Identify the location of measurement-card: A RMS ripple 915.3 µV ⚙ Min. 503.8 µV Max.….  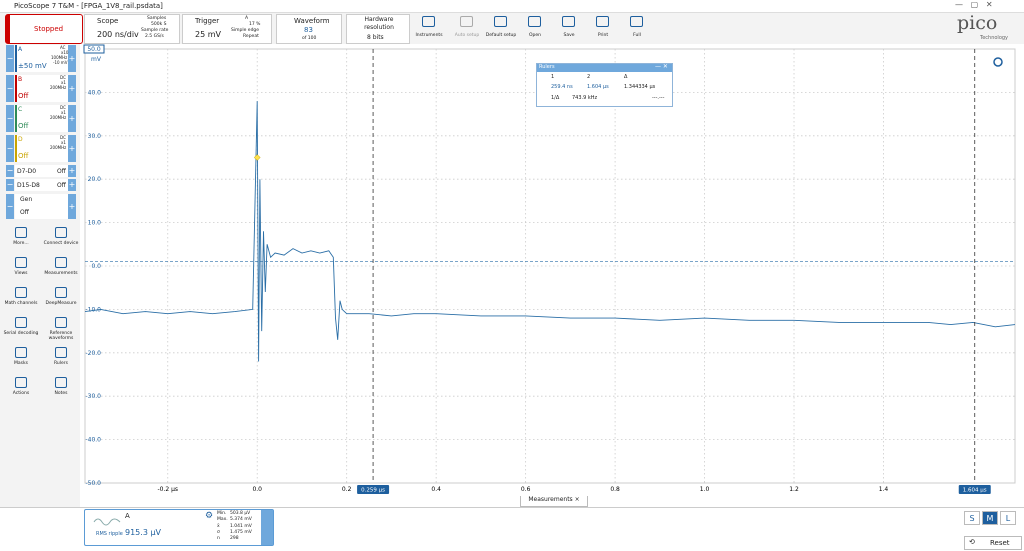
(179, 527).